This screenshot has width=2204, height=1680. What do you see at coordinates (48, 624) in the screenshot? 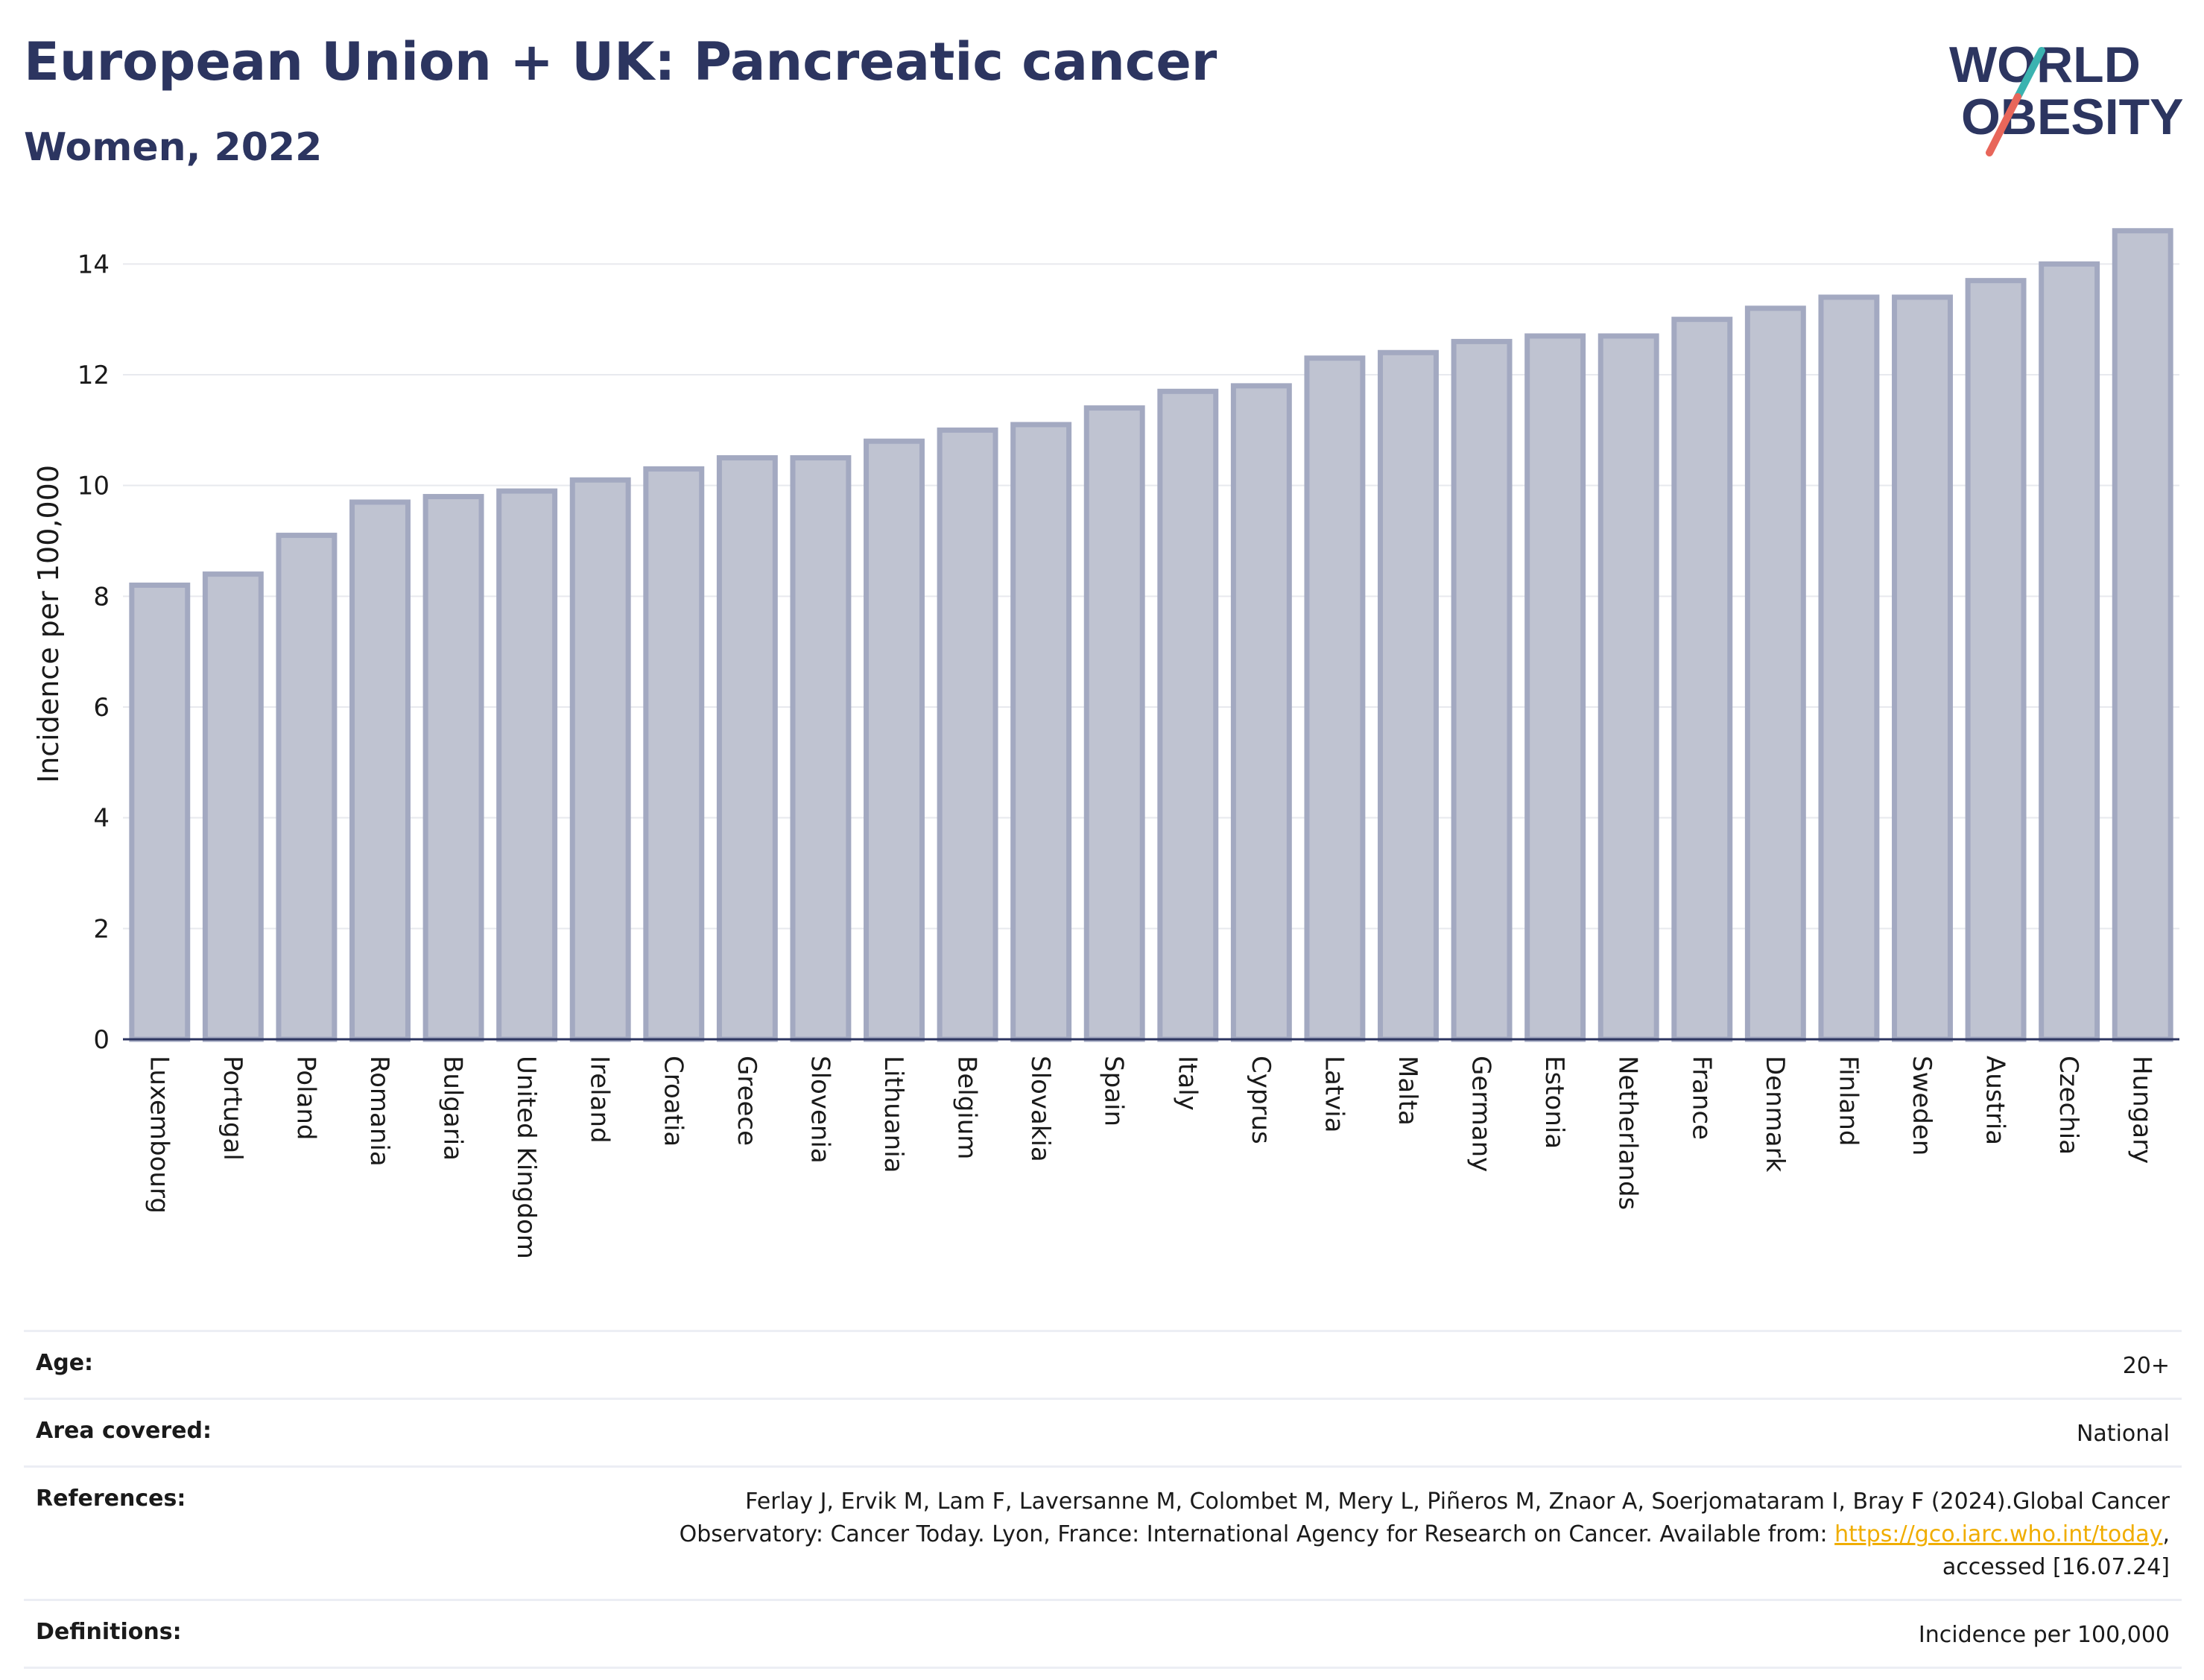
I see `y-axis-label: Incidence per 100,000` at bounding box center [48, 624].